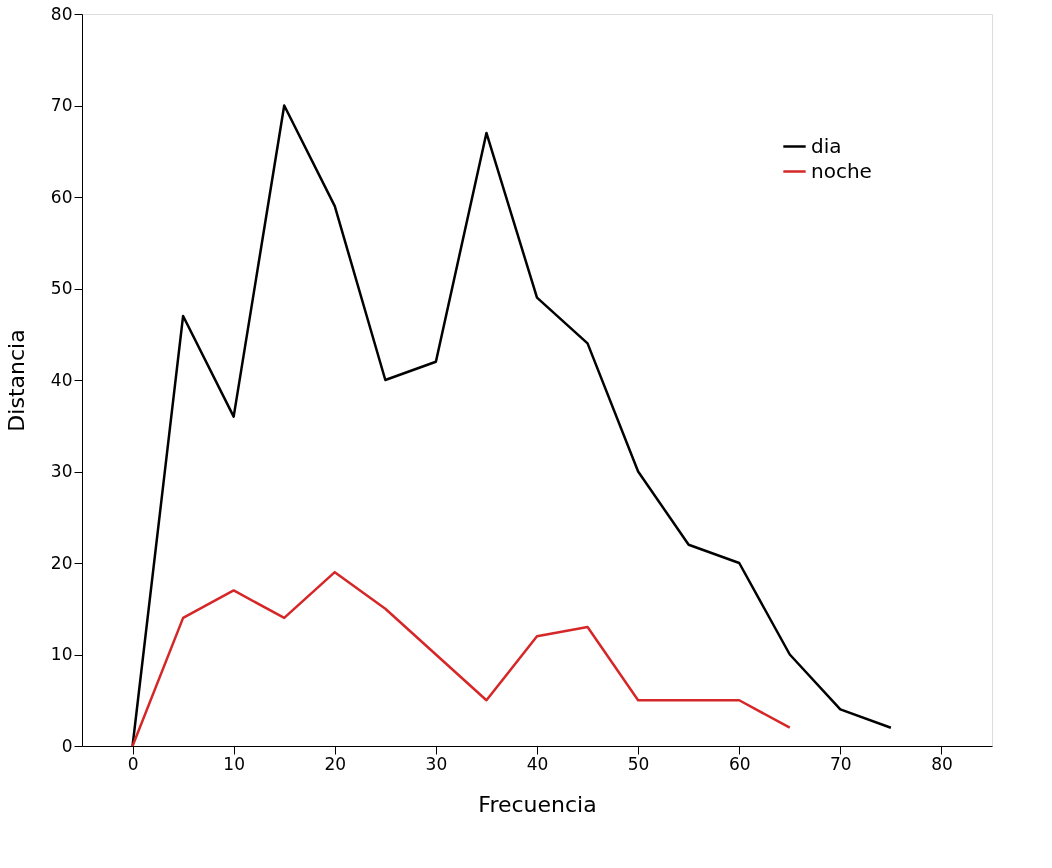  What do you see at coordinates (739, 763) in the screenshot?
I see `x-tick-label: 60` at bounding box center [739, 763].